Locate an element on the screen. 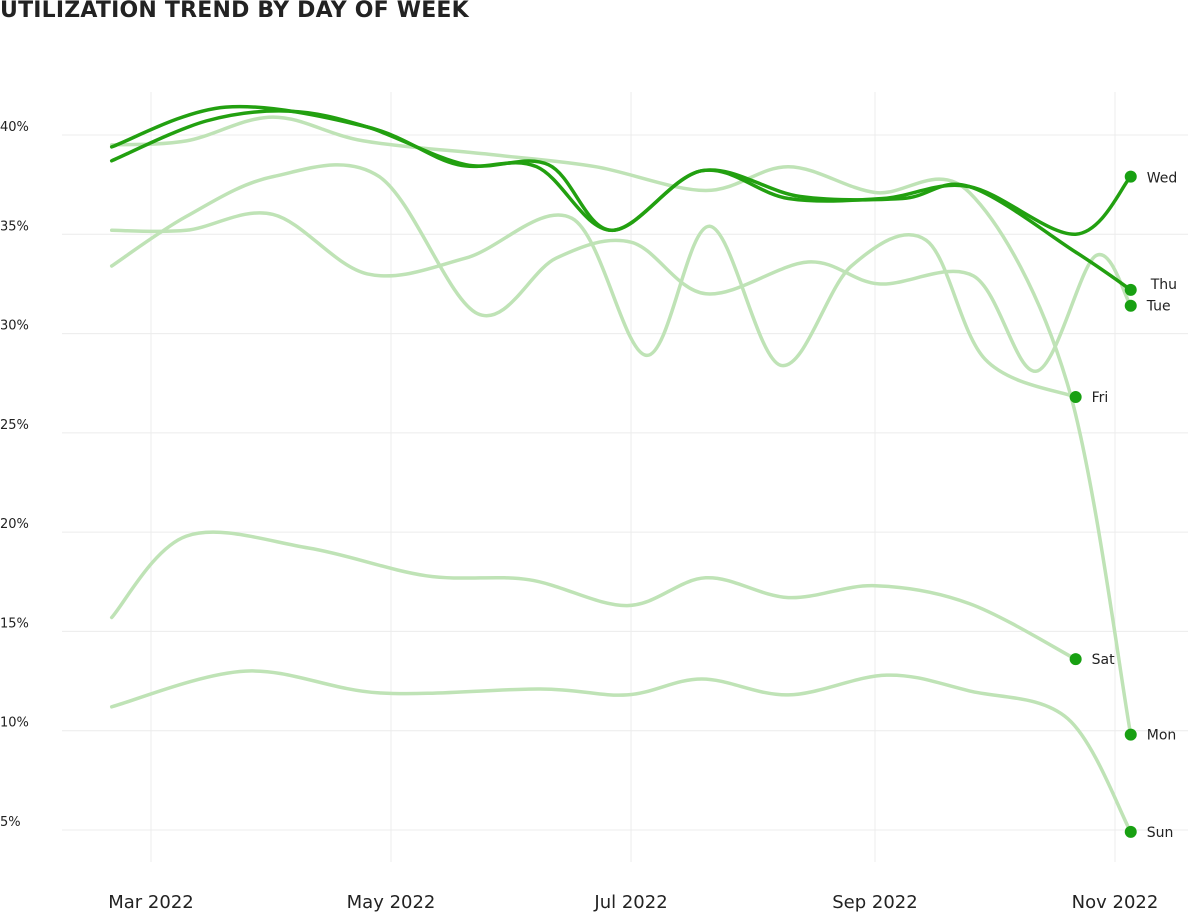 The image size is (1188, 914). series-label-wed: Wed is located at coordinates (1162, 179).